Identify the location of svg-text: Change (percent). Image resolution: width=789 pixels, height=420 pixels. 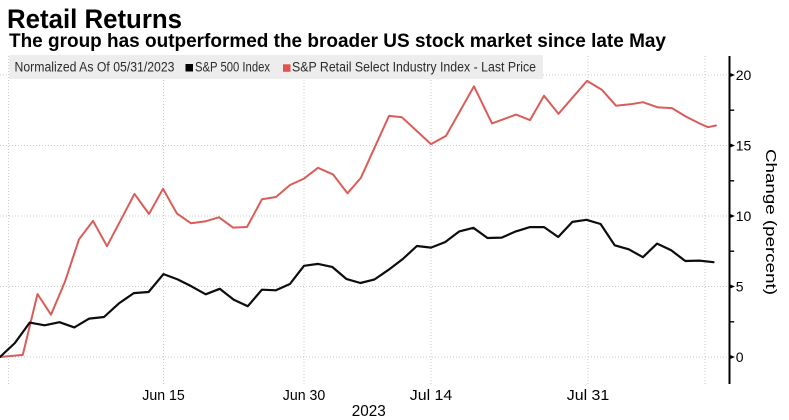
(770, 222).